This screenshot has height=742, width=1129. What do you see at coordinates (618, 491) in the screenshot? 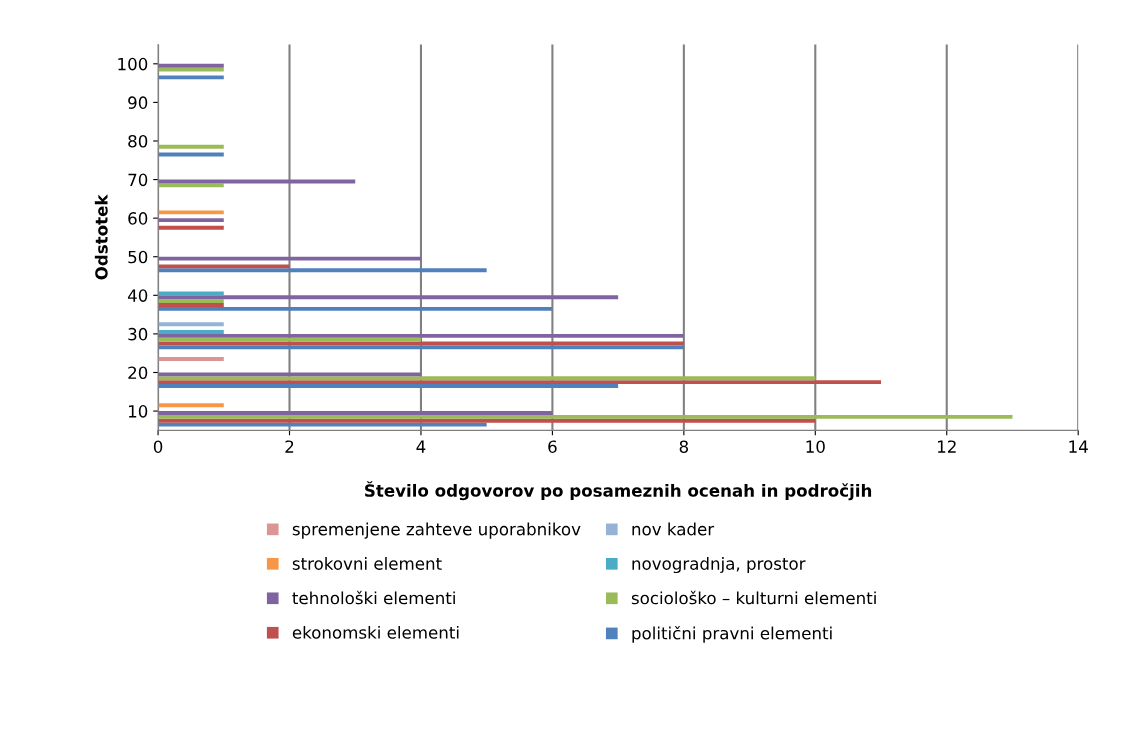
I see `x-axis-title: Število odgovorov po posameznih ocenah in področjih` at bounding box center [618, 491].